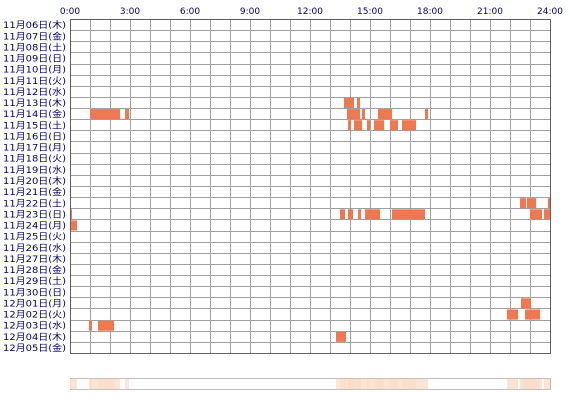 The image size is (570, 400). What do you see at coordinates (34, 292) in the screenshot?
I see `date-row-label: 11月30日(日)` at bounding box center [34, 292].